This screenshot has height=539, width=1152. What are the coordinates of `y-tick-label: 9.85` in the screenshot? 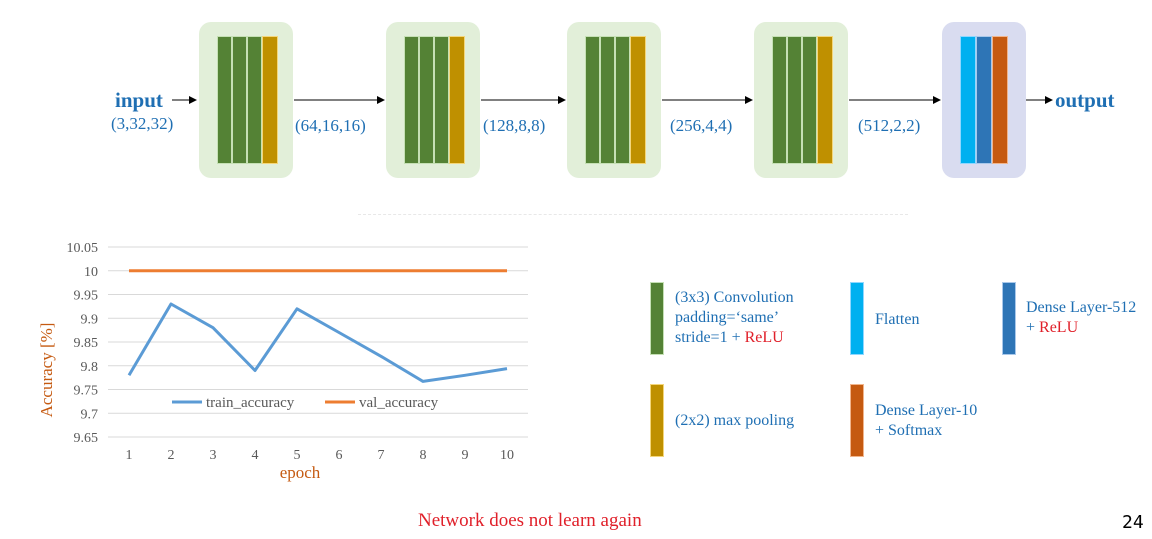 It's located at (86, 343).